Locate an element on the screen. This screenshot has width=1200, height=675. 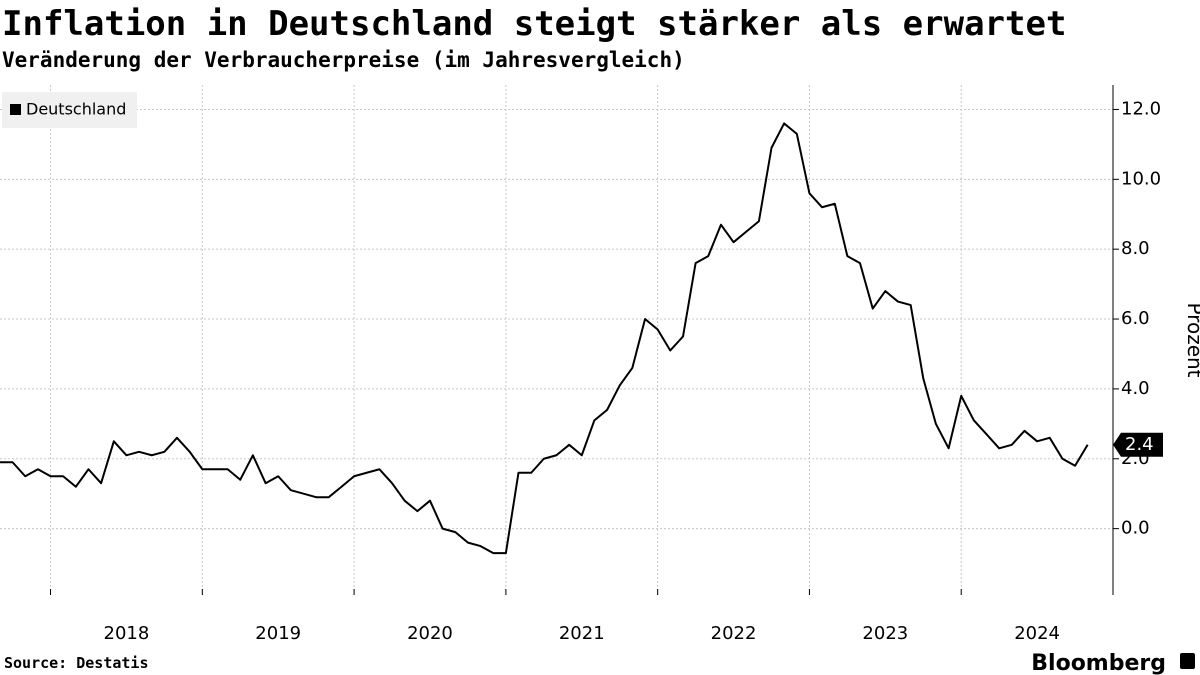
x-tick-label: 2023 is located at coordinates (885, 633).